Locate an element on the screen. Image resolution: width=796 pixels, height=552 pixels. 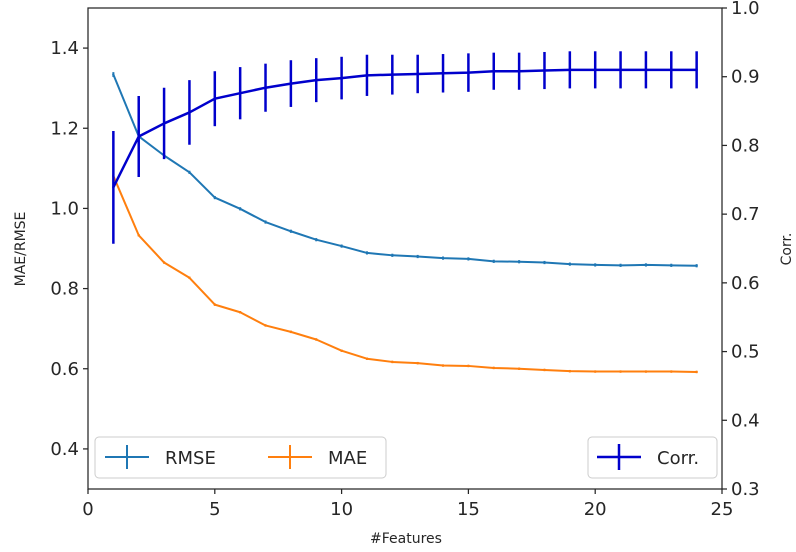
x-tick-label: 20 is located at coordinates (595, 509).